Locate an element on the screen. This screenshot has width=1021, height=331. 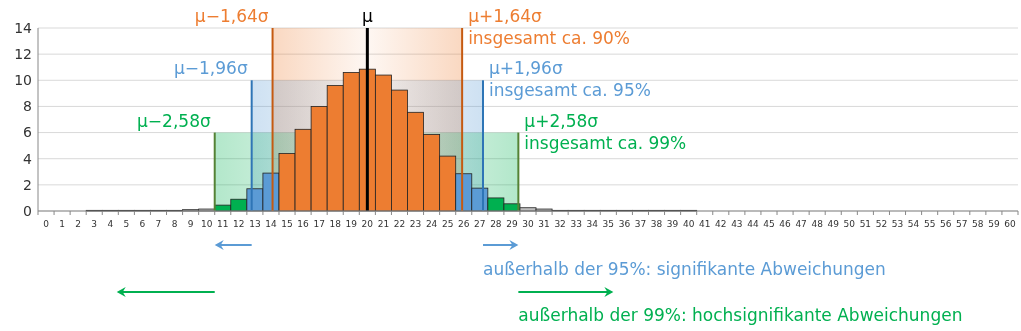
annotation: insgesamt ca. 99% is located at coordinates (605, 142).